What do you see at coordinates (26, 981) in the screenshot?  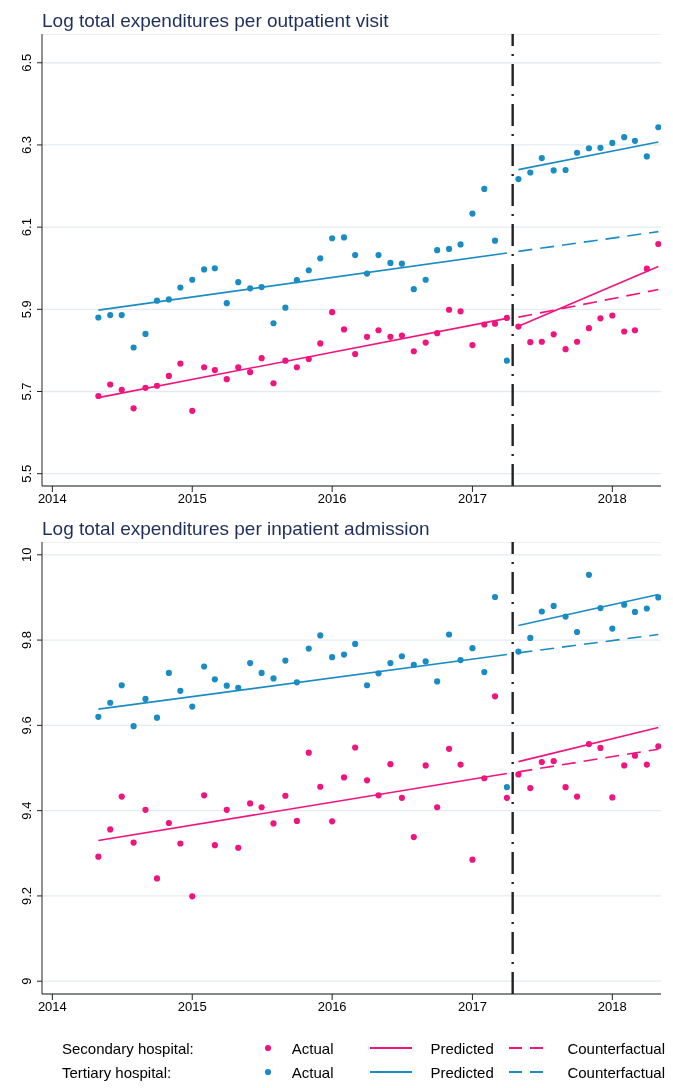 I see `y-tick-label: 9` at bounding box center [26, 981].